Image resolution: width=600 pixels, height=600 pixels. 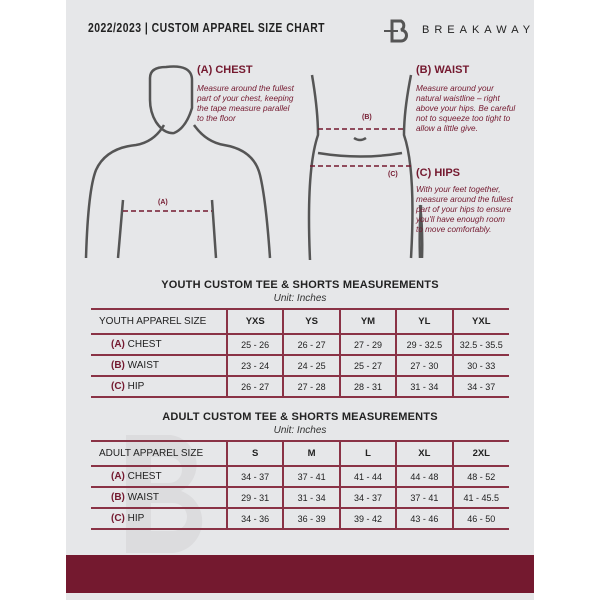 What do you see at coordinates (163, 202) in the screenshot?
I see `chest-marker: (A)` at bounding box center [163, 202].